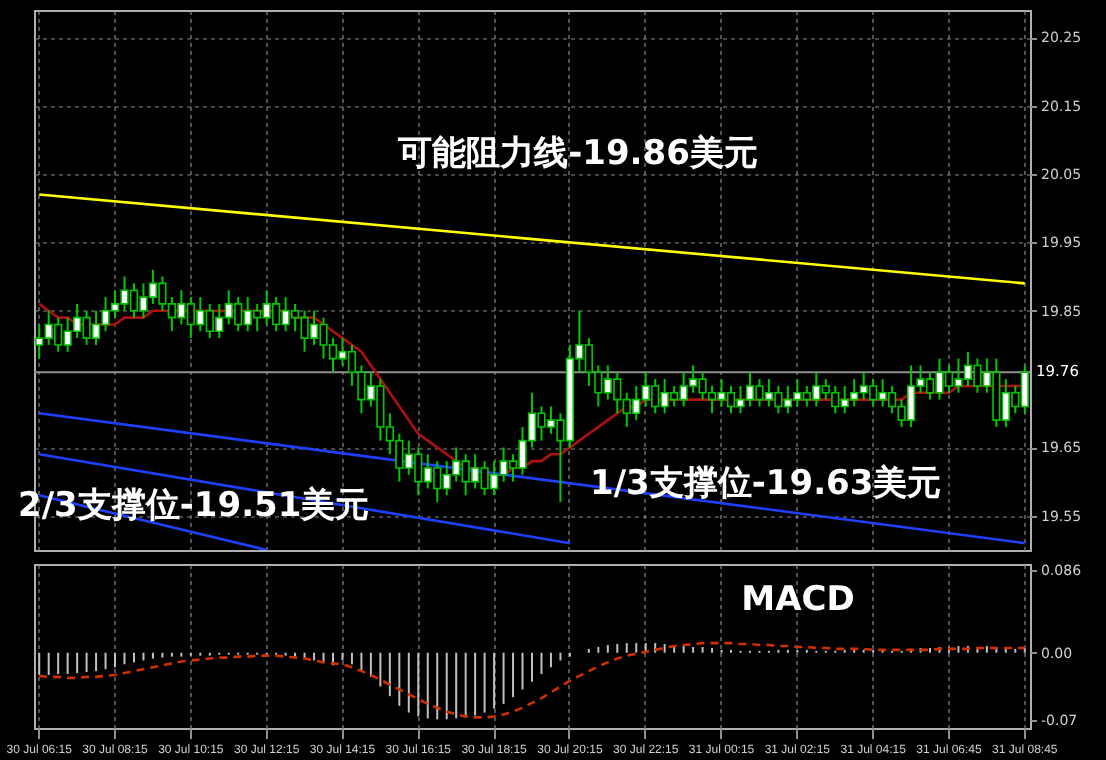 Image resolution: width=1106 pixels, height=760 pixels. Describe the element at coordinates (532, 680) in the screenshot. I see `line-series` at that location.